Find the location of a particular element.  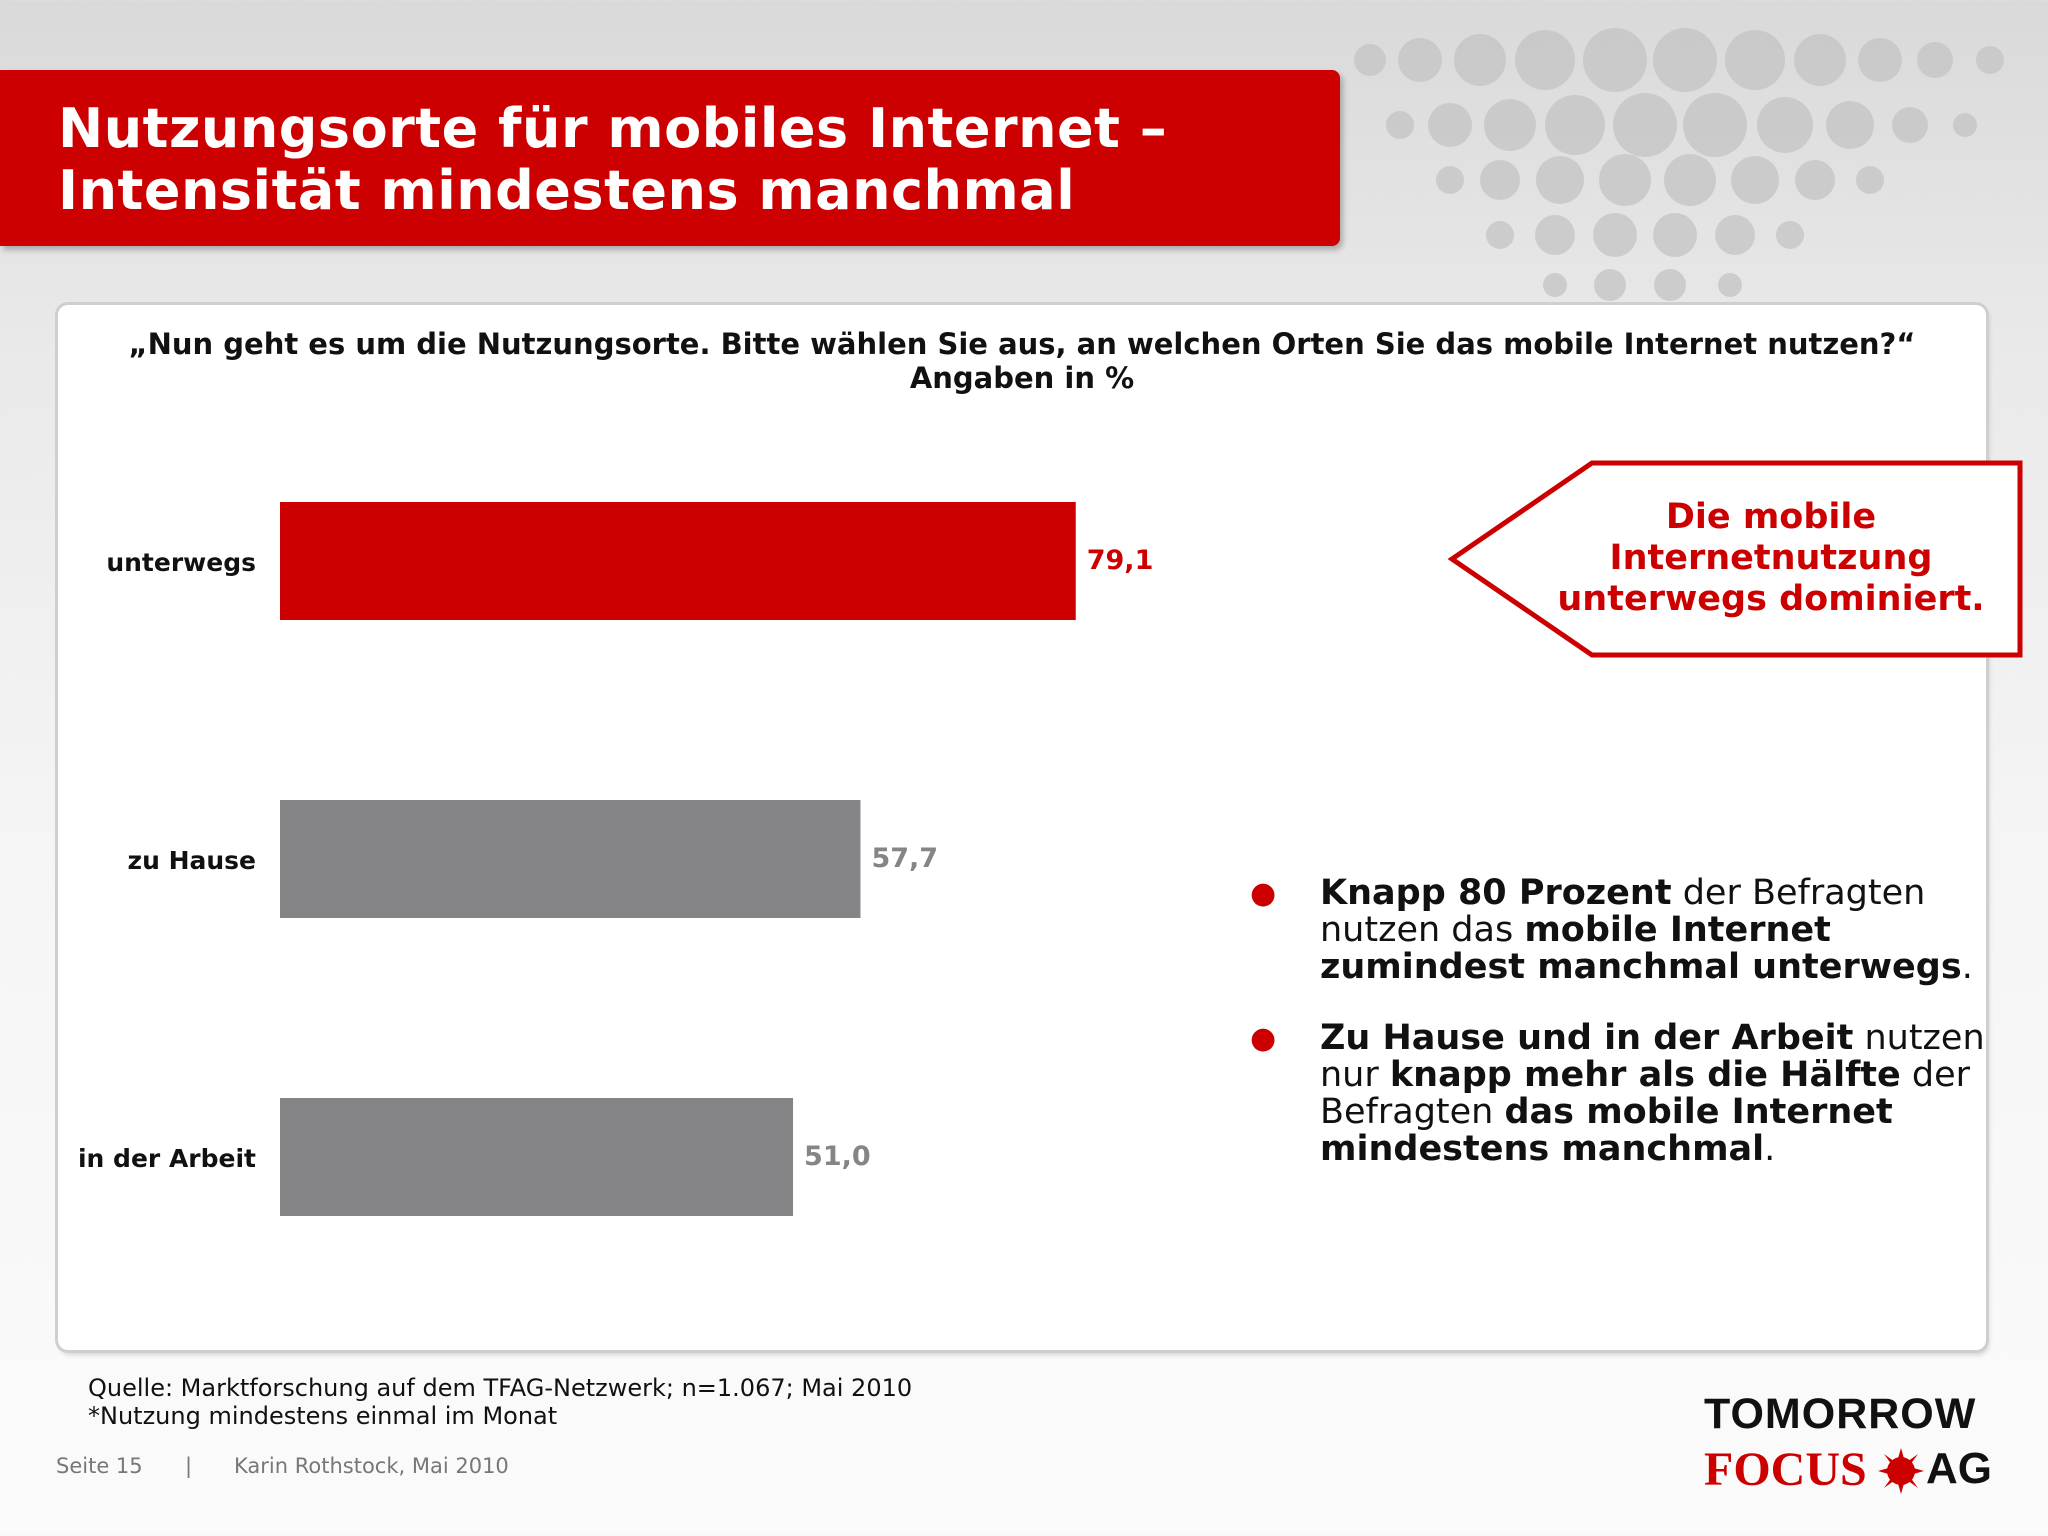

bullet-text-part: der Befragten nutzen das is located at coordinates (1623, 911).